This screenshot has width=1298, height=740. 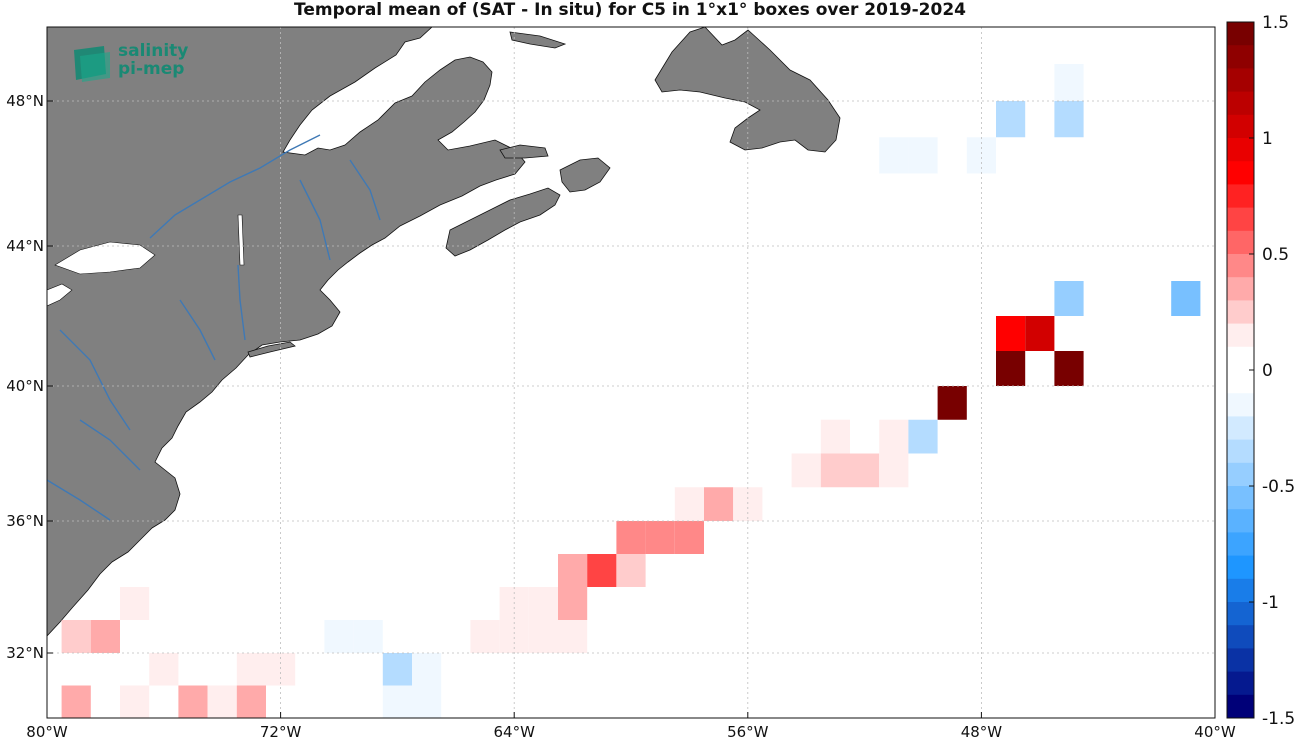 What do you see at coordinates (60, 295) in the screenshot?
I see `lake-erie` at bounding box center [60, 295].